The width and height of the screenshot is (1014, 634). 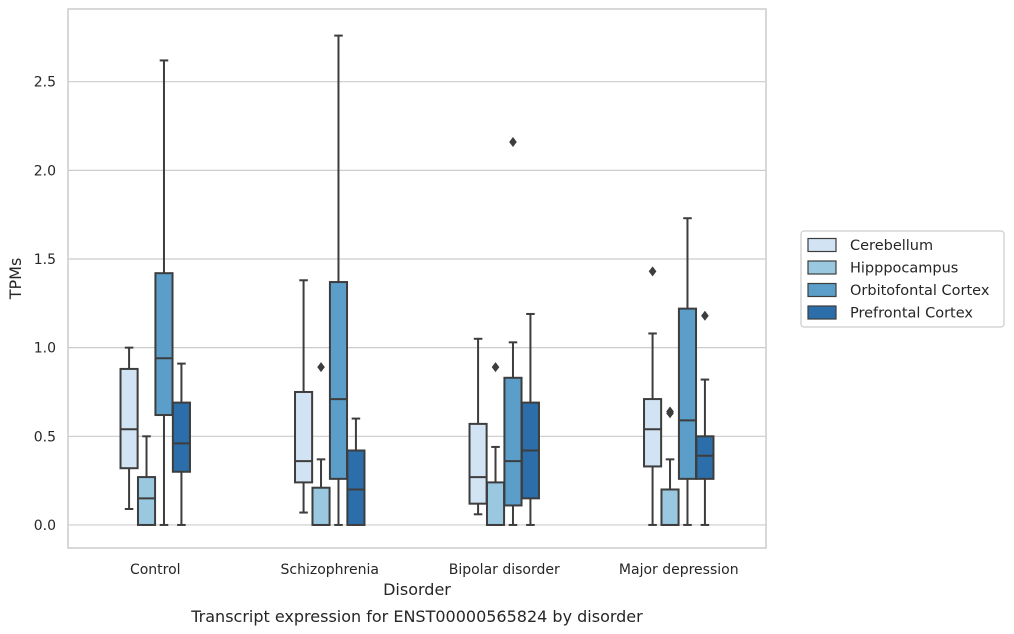 What do you see at coordinates (904, 269) in the screenshot?
I see `legend-label: Hipppocampus` at bounding box center [904, 269].